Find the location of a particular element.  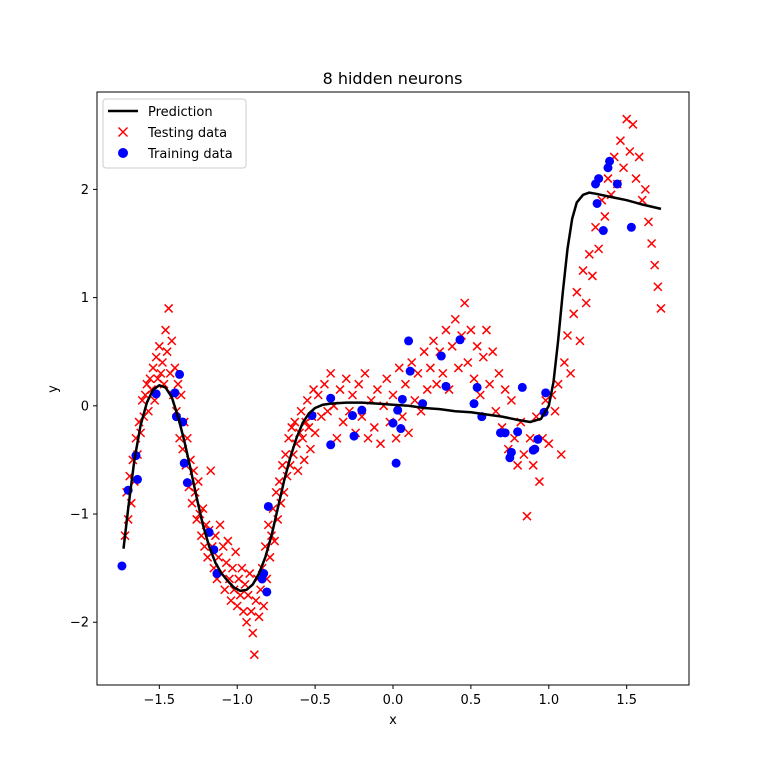

legend-circle-marker is located at coordinates (123, 153).